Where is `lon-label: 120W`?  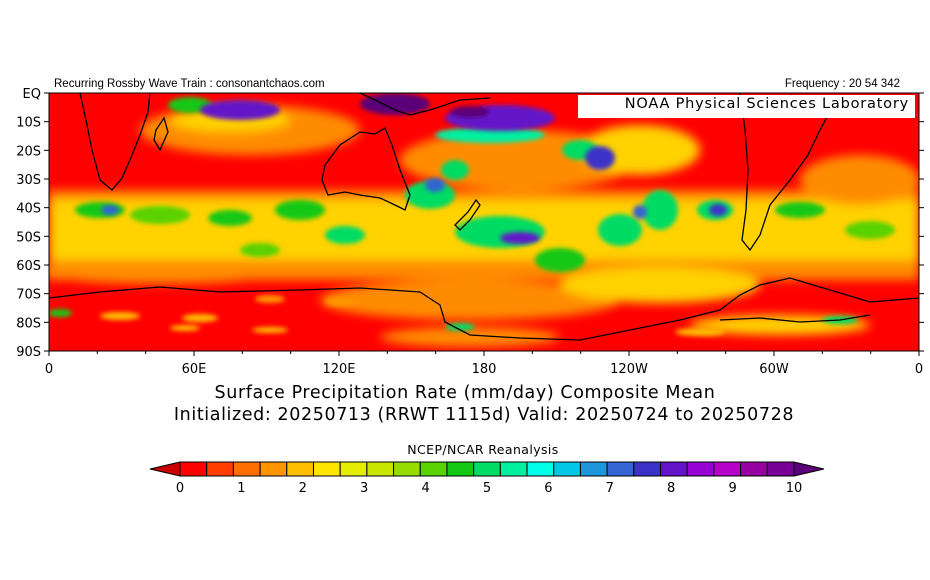
lon-label: 120W is located at coordinates (629, 369).